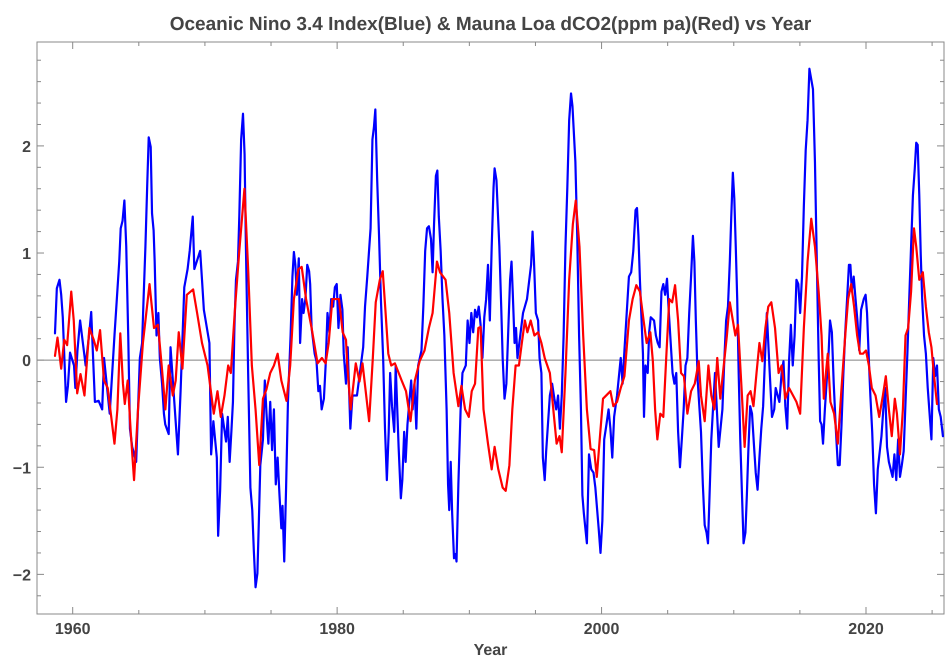 Image resolution: width=949 pixels, height=659 pixels. Describe the element at coordinates (337, 629) in the screenshot. I see `x-tick-label: 1980` at that location.